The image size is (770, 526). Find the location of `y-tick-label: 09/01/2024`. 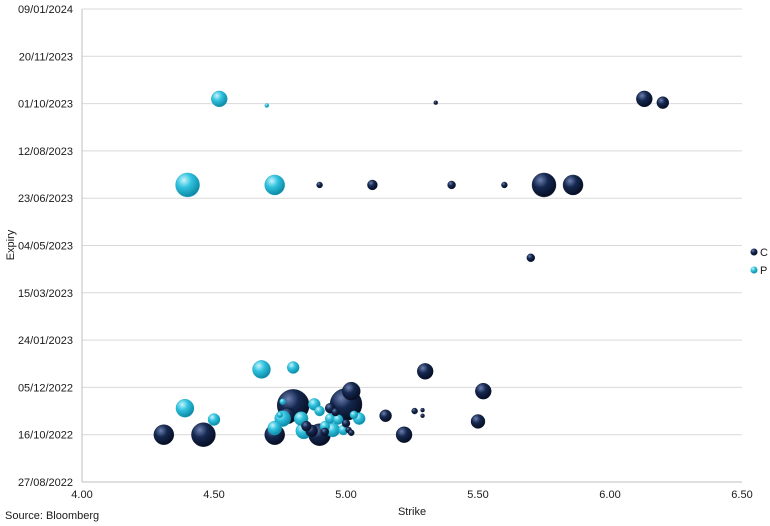

y-tick-label: 09/01/2024 is located at coordinates (45, 10).